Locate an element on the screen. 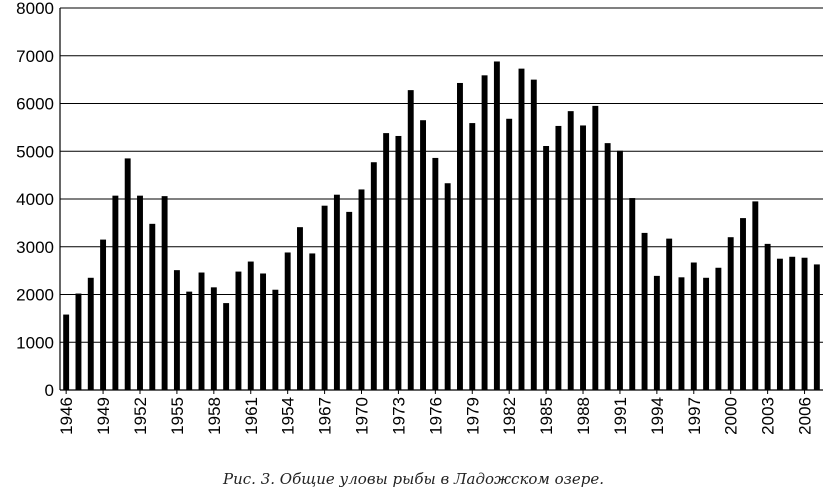 This screenshot has width=827, height=495. x-tick-label: 1949 is located at coordinates (103, 416).